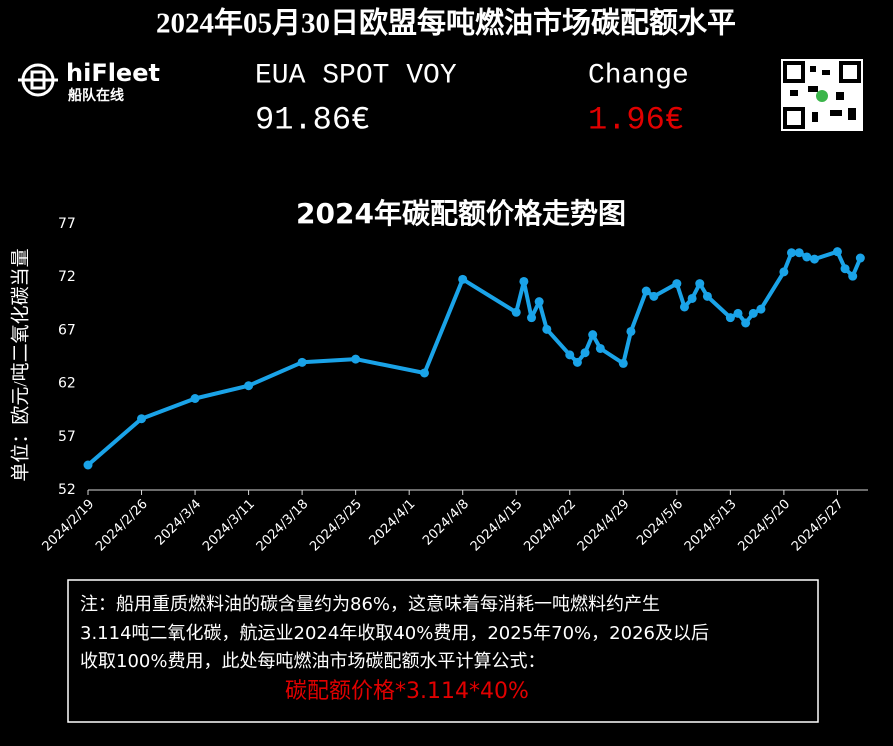 Image resolution: width=893 pixels, height=746 pixels. I want to click on x-tick-label: 2024/3/18, so click(283, 526).